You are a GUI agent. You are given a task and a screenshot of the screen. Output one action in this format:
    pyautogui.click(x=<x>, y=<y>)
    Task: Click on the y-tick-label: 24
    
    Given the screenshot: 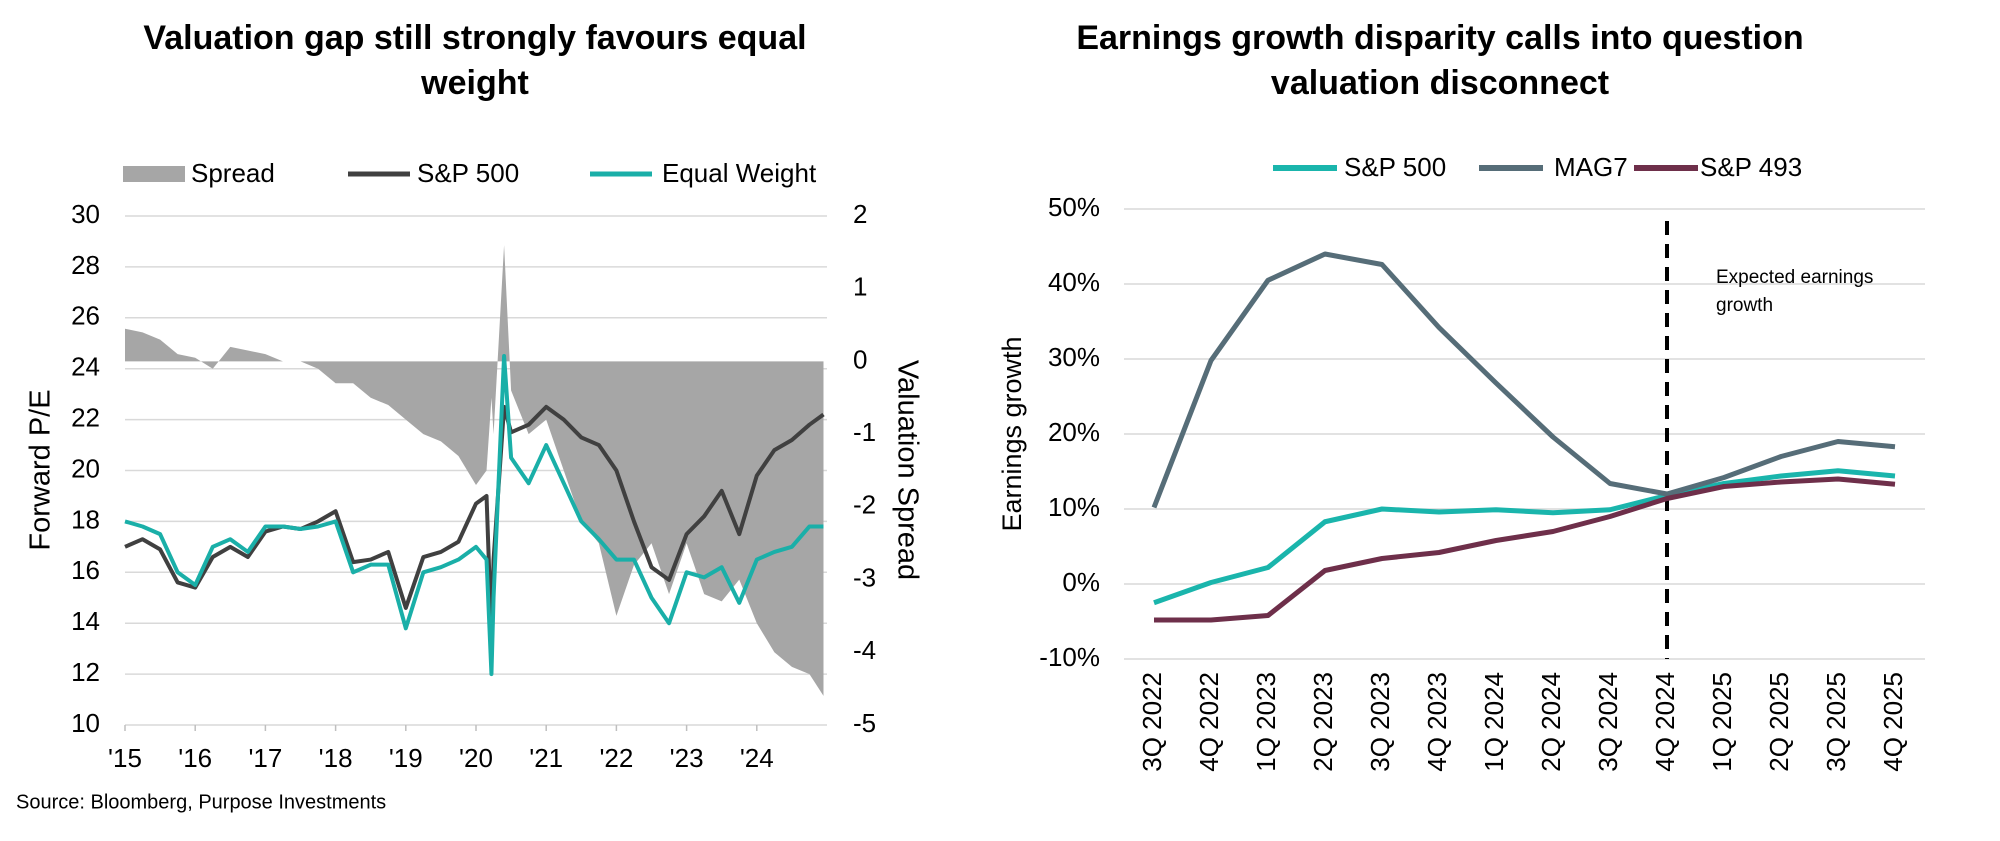 What is the action you would take?
    pyautogui.click(x=85, y=367)
    